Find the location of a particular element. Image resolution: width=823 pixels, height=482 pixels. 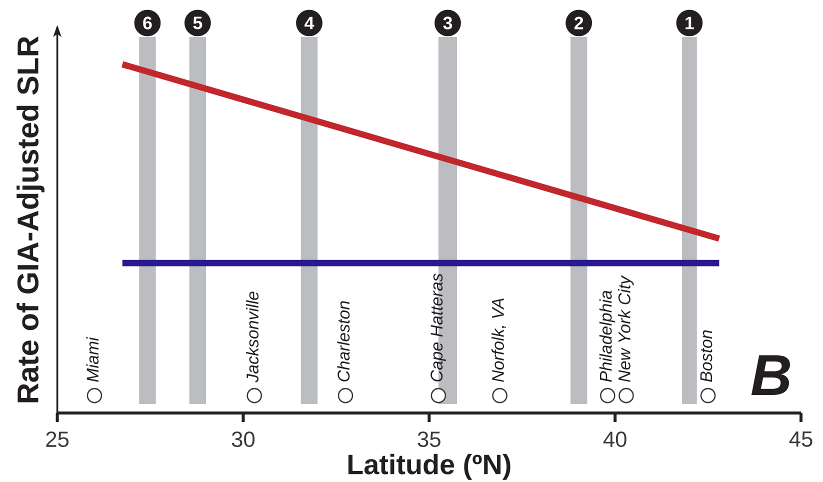

annotation: Boston is located at coordinates (706, 356).